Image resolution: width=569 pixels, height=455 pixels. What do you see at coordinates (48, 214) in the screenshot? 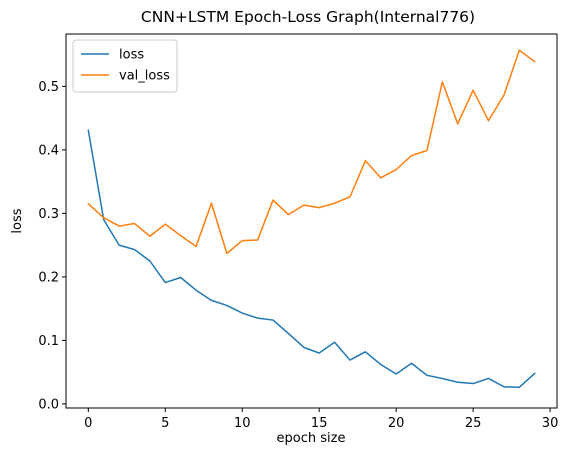
I see `y-tick-label: 0.3` at bounding box center [48, 214].